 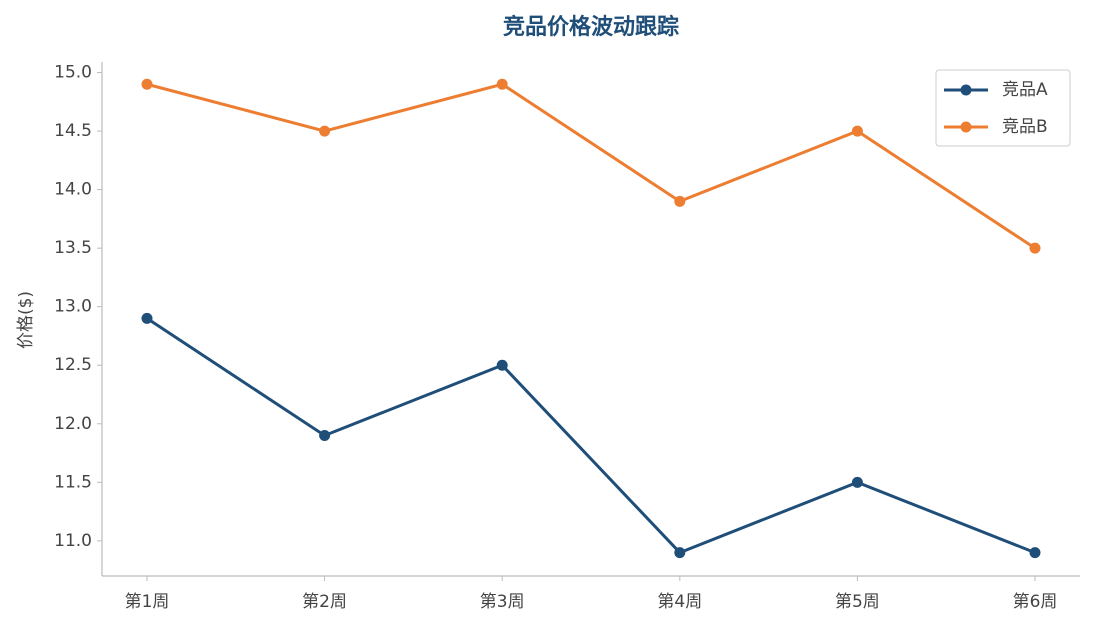 What do you see at coordinates (1025, 127) in the screenshot?
I see `legend-label: 竞品B` at bounding box center [1025, 127].